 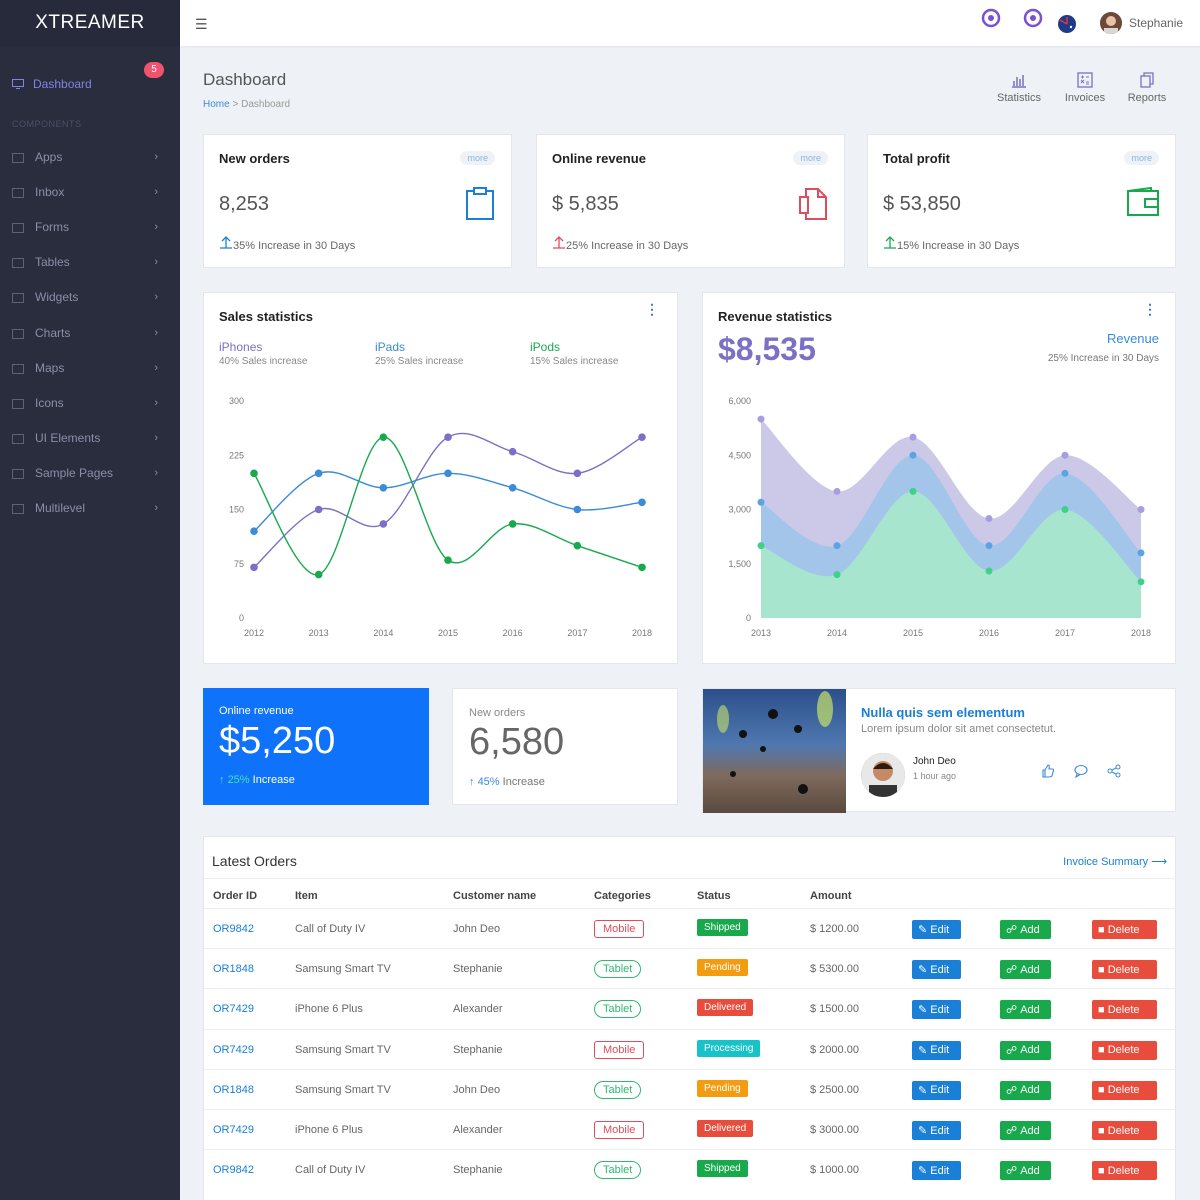 What do you see at coordinates (619, 1049) in the screenshot?
I see `category-badge: Mobile` at bounding box center [619, 1049].